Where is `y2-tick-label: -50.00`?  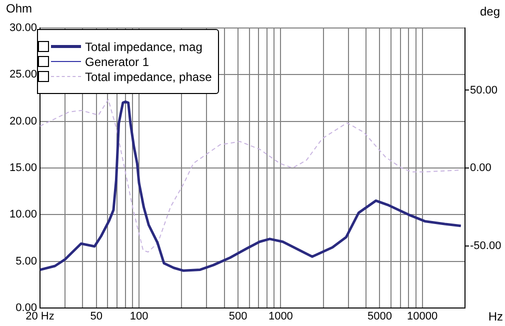 y2-tick-label: -50.00 is located at coordinates (486, 246).